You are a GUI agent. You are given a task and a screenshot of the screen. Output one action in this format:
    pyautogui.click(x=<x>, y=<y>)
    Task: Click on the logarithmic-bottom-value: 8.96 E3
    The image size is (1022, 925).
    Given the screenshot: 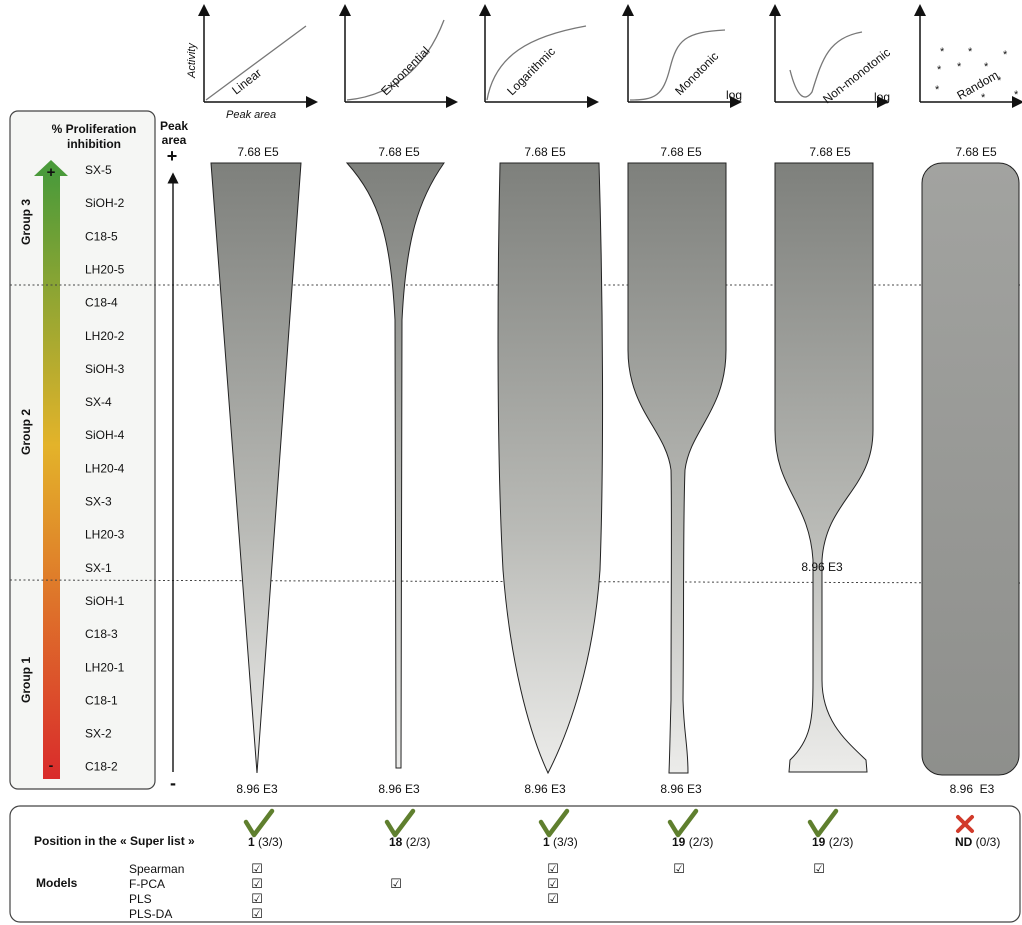 What is the action you would take?
    pyautogui.click(x=545, y=789)
    